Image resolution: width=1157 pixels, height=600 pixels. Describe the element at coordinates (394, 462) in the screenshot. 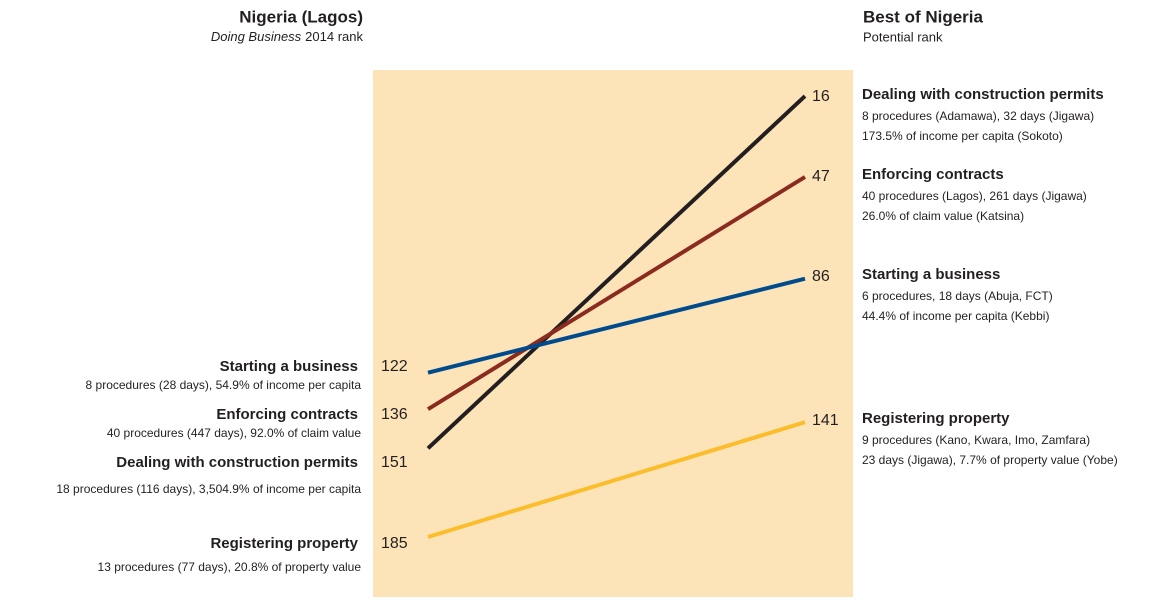

I see `left-value-label: 151` at that location.